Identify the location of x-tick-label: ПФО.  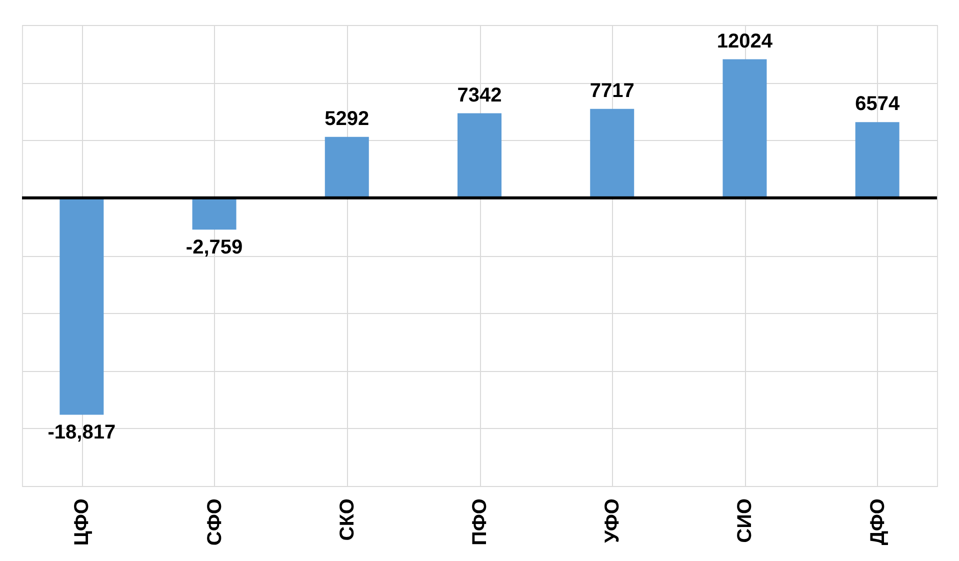
(480, 522).